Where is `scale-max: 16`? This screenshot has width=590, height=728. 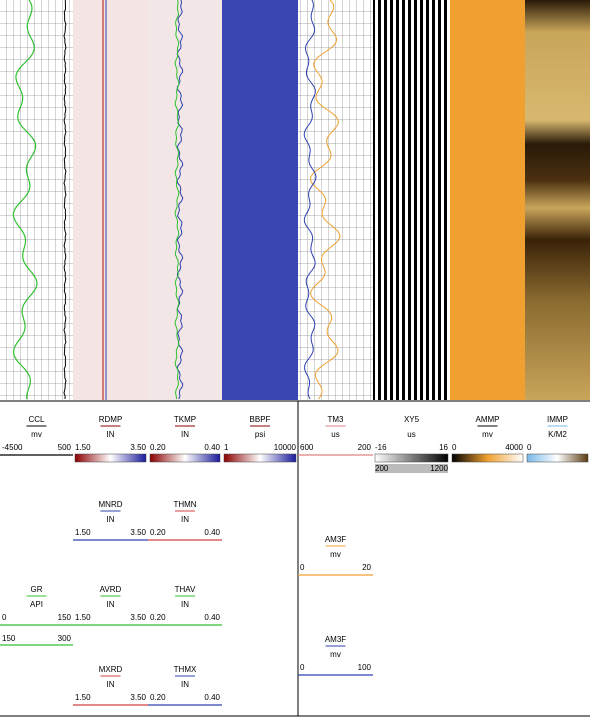 scale-max: 16 is located at coordinates (443, 447).